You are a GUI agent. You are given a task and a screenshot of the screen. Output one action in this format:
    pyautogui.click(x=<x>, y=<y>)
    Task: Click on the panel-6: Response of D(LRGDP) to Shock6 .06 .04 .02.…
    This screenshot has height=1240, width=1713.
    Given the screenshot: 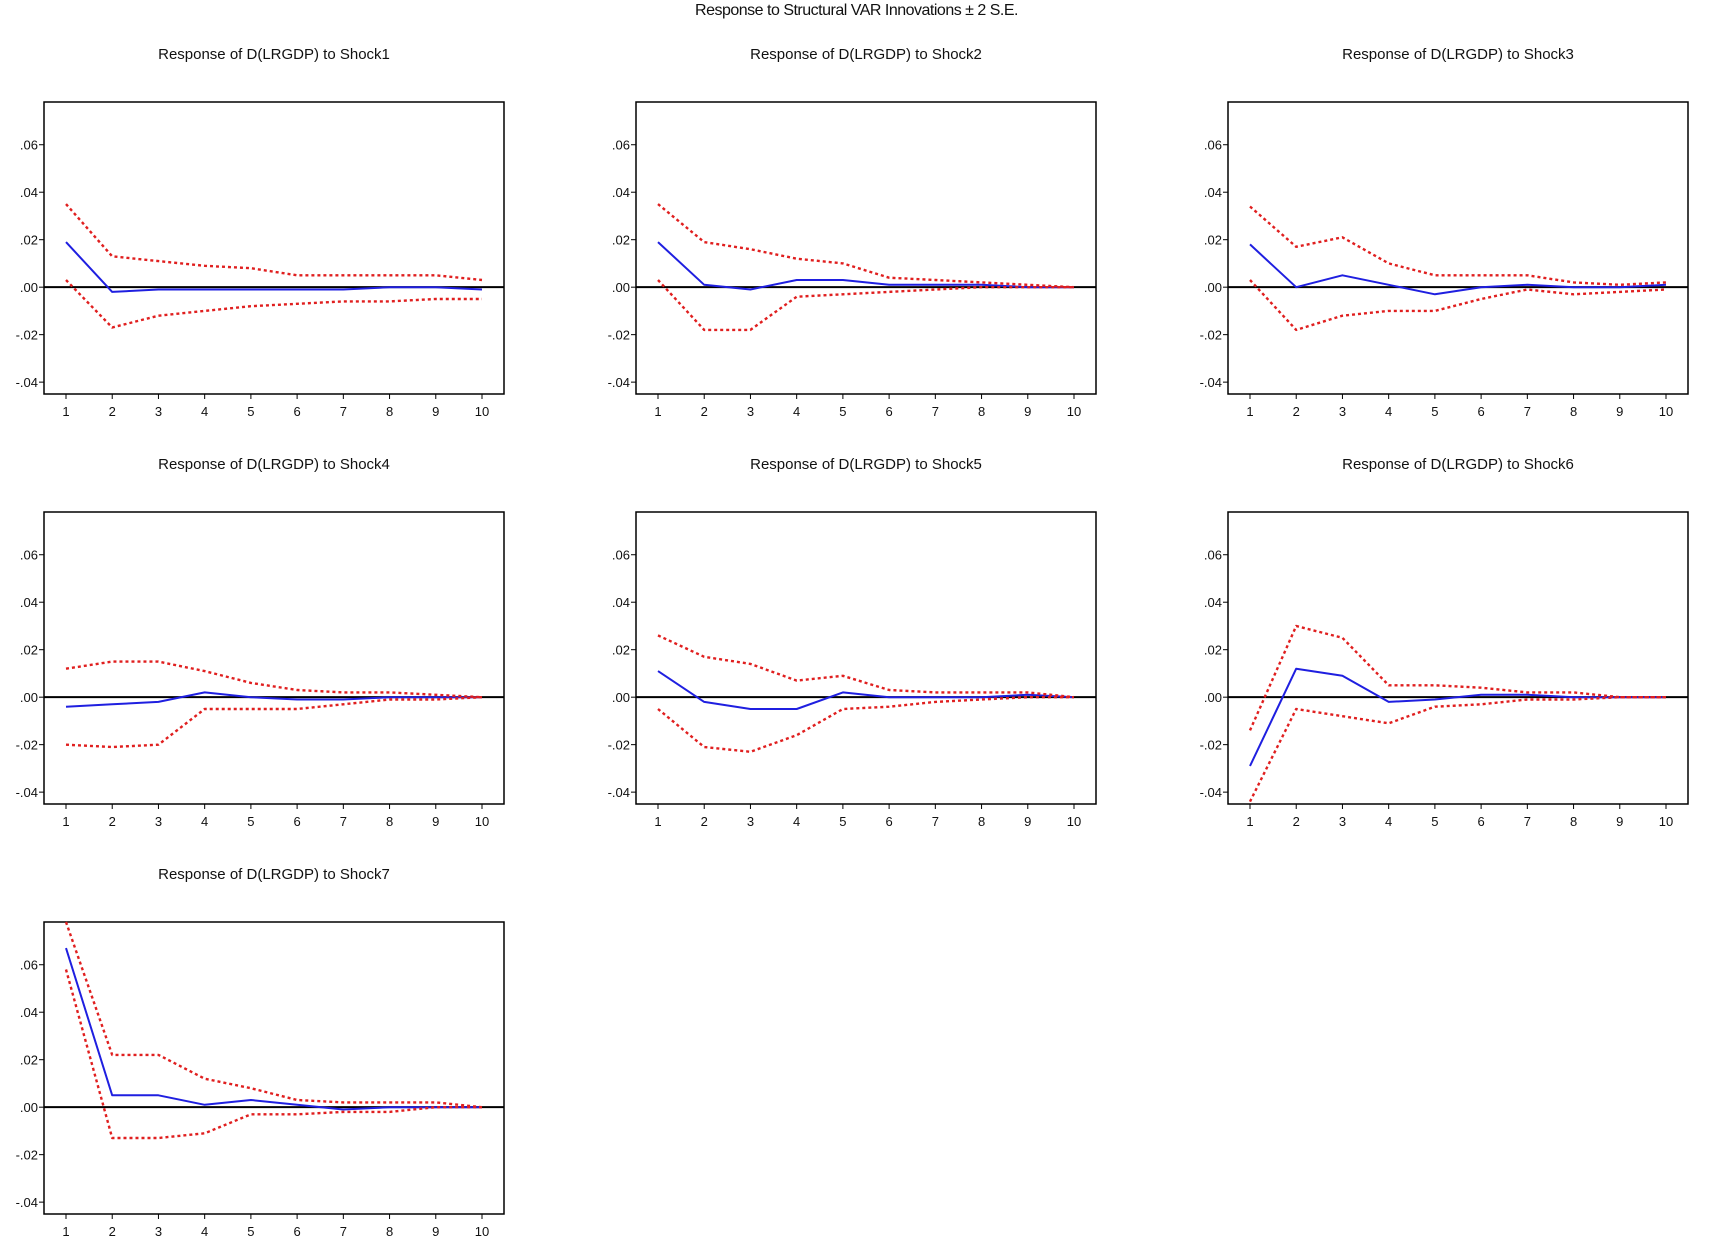 What is the action you would take?
    pyautogui.click(x=1444, y=642)
    